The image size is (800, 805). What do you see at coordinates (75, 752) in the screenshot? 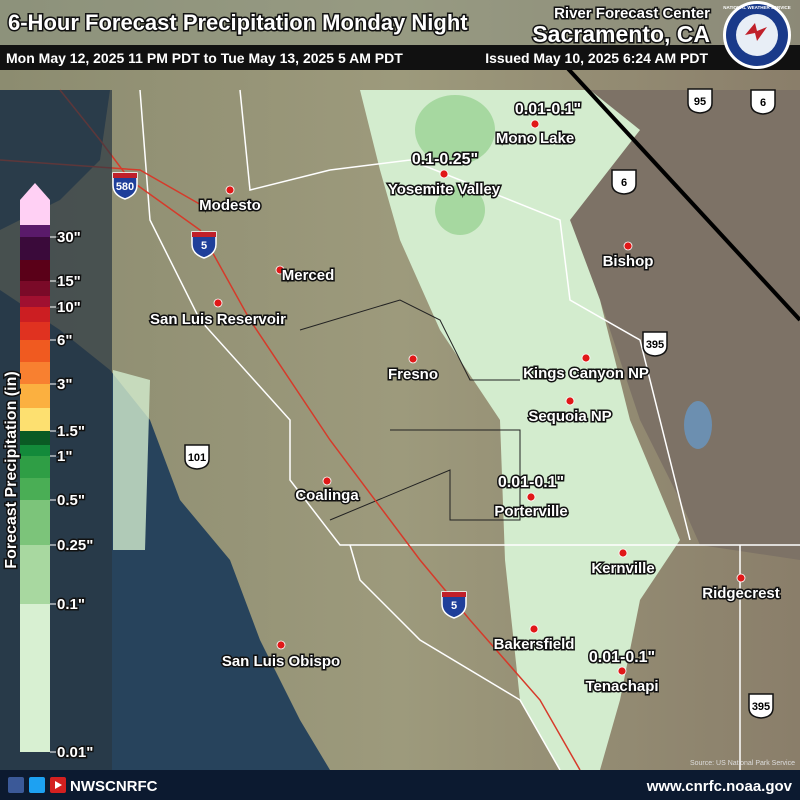
I see `legend-label: 0.01"` at bounding box center [75, 752].